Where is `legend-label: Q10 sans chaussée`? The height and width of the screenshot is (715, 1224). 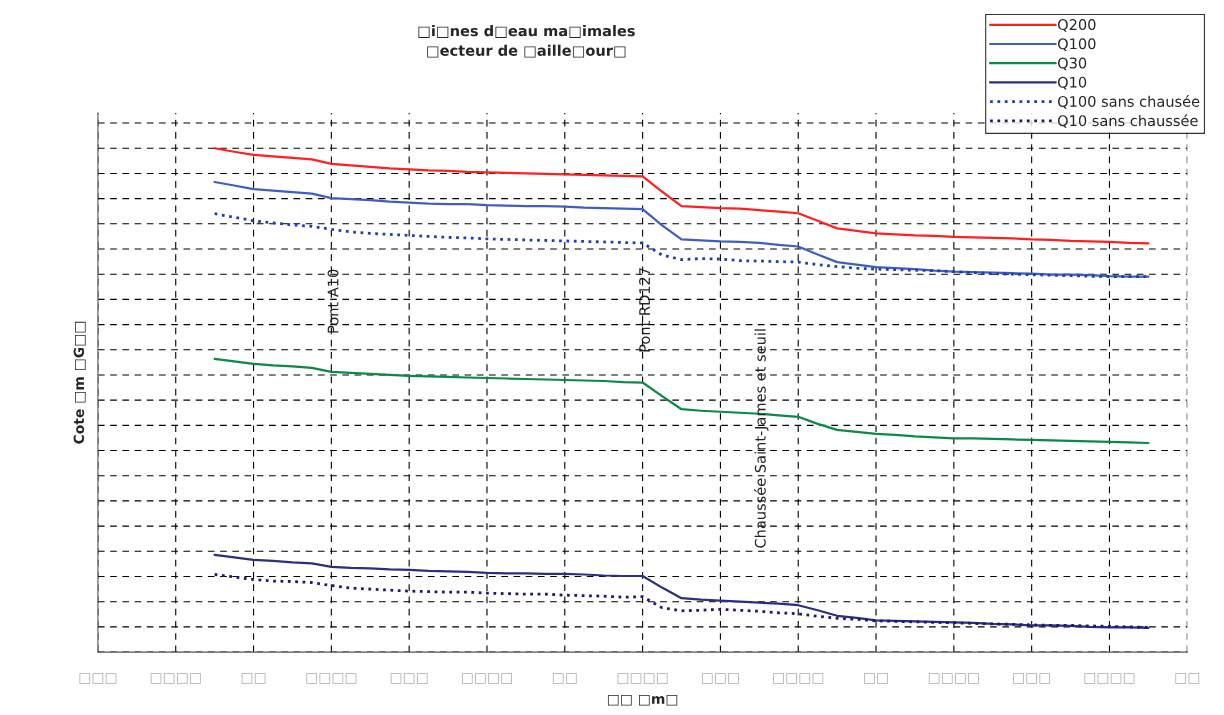
legend-label: Q10 sans chaussée is located at coordinates (1127, 121).